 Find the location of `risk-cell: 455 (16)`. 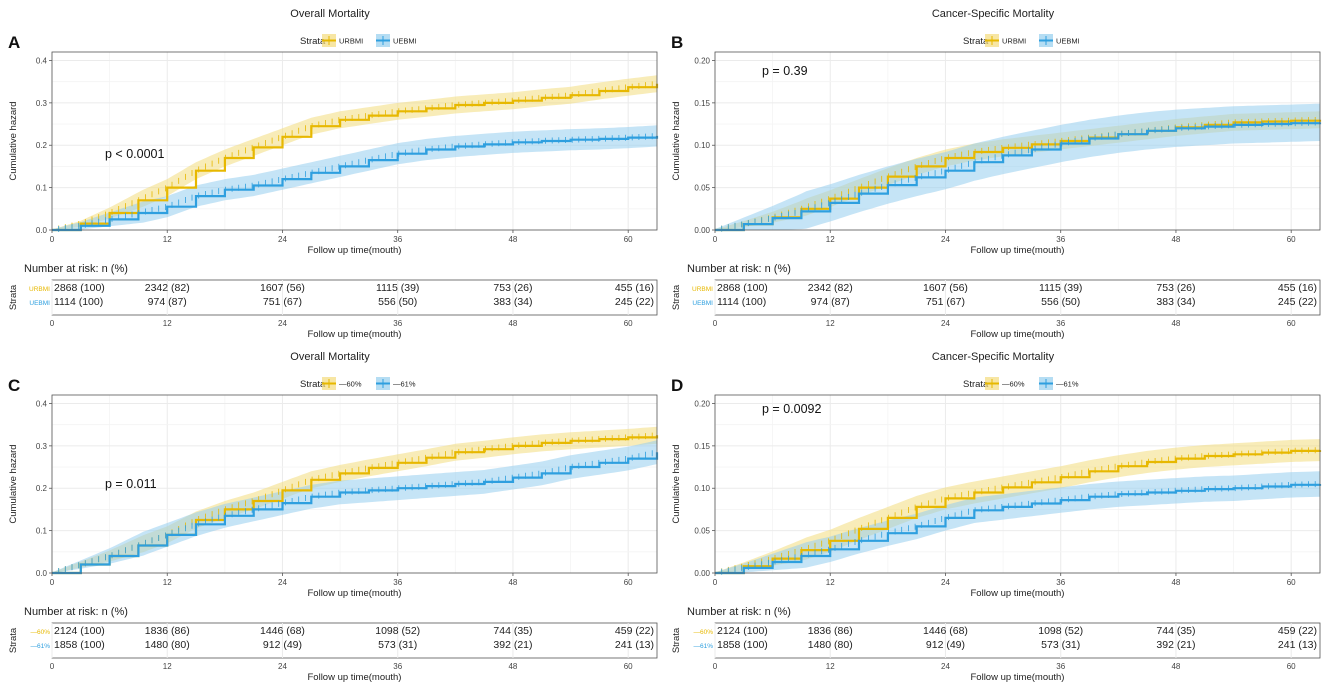

risk-cell: 455 (16) is located at coordinates (634, 288).